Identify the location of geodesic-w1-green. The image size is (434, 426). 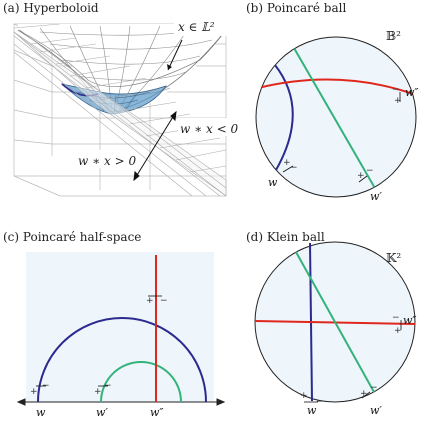
(335, 119).